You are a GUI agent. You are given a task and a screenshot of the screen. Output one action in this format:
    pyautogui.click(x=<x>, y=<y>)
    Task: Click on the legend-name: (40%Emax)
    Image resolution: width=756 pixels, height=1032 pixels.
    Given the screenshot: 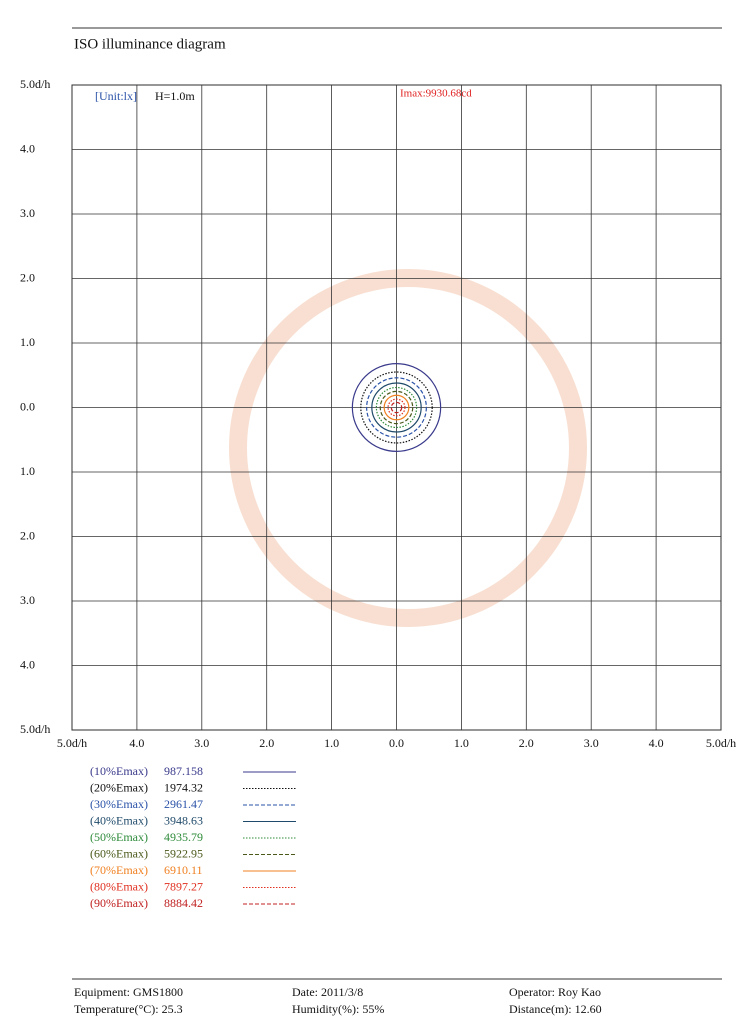 What is the action you would take?
    pyautogui.click(x=119, y=820)
    